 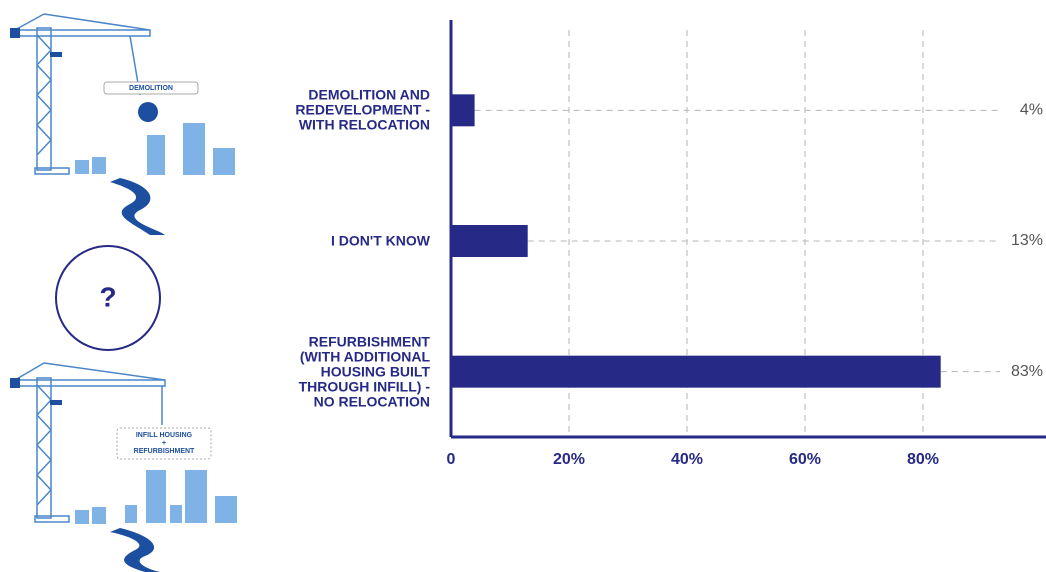 What do you see at coordinates (805, 459) in the screenshot?
I see `x-tick-label: 60%` at bounding box center [805, 459].